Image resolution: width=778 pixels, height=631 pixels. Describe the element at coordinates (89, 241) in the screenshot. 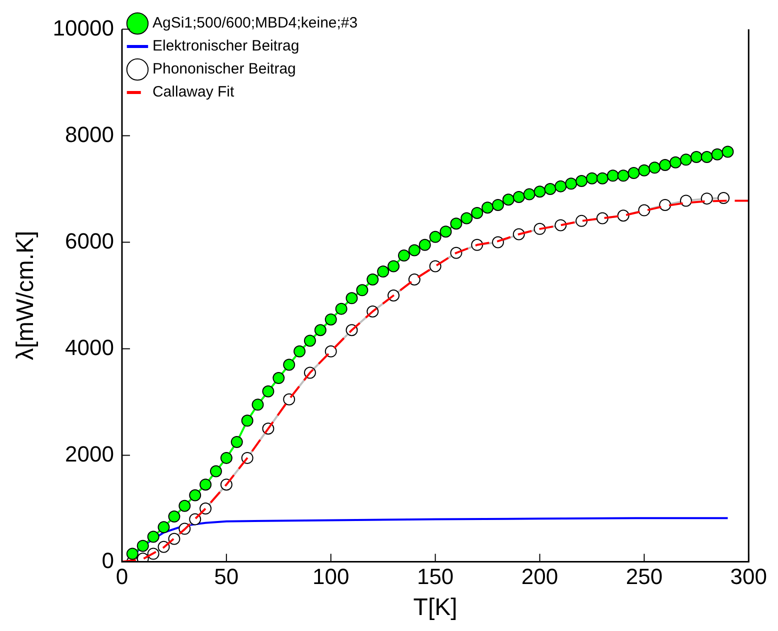

I see `y-tick-label: 6000` at that location.